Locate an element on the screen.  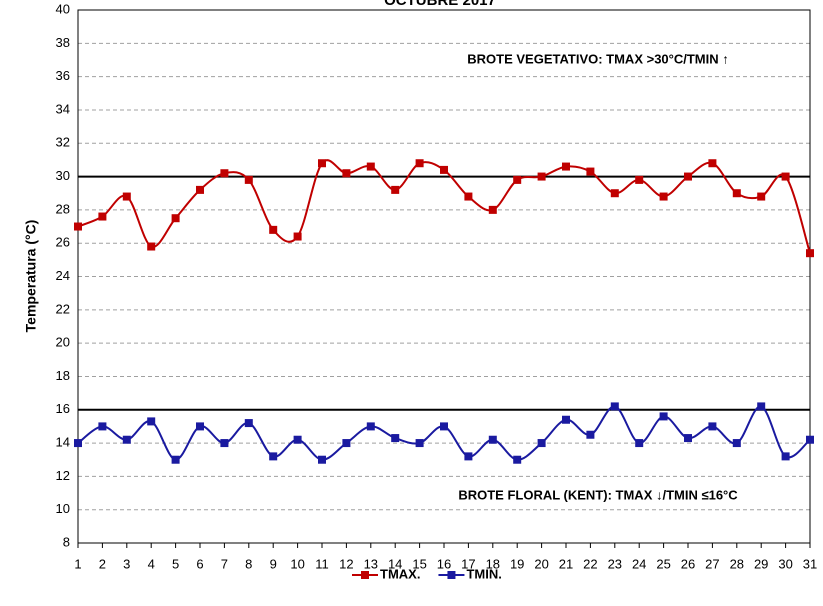
x-tick-label: 8 is located at coordinates (248, 563).